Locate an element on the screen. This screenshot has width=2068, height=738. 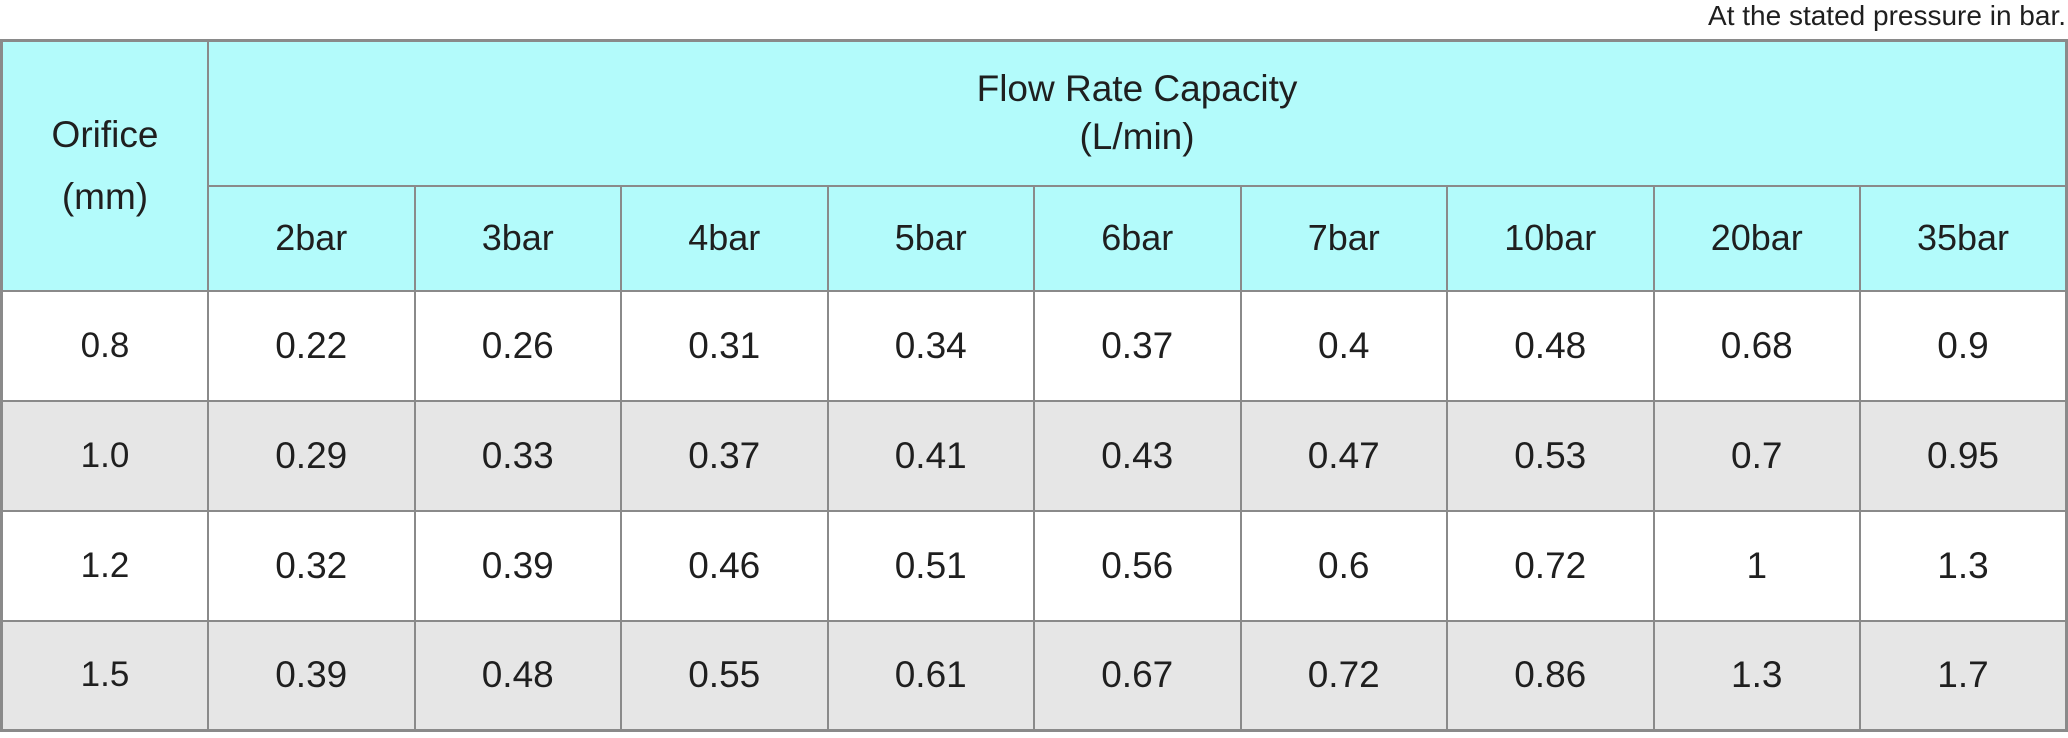
flow-value: 0.43 is located at coordinates (1137, 455).